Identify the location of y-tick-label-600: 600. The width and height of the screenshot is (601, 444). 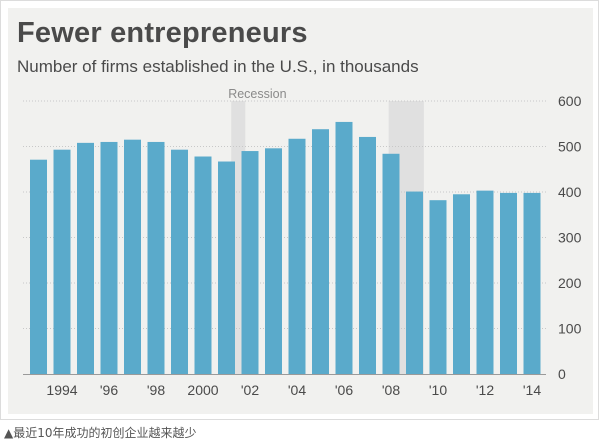
(570, 101).